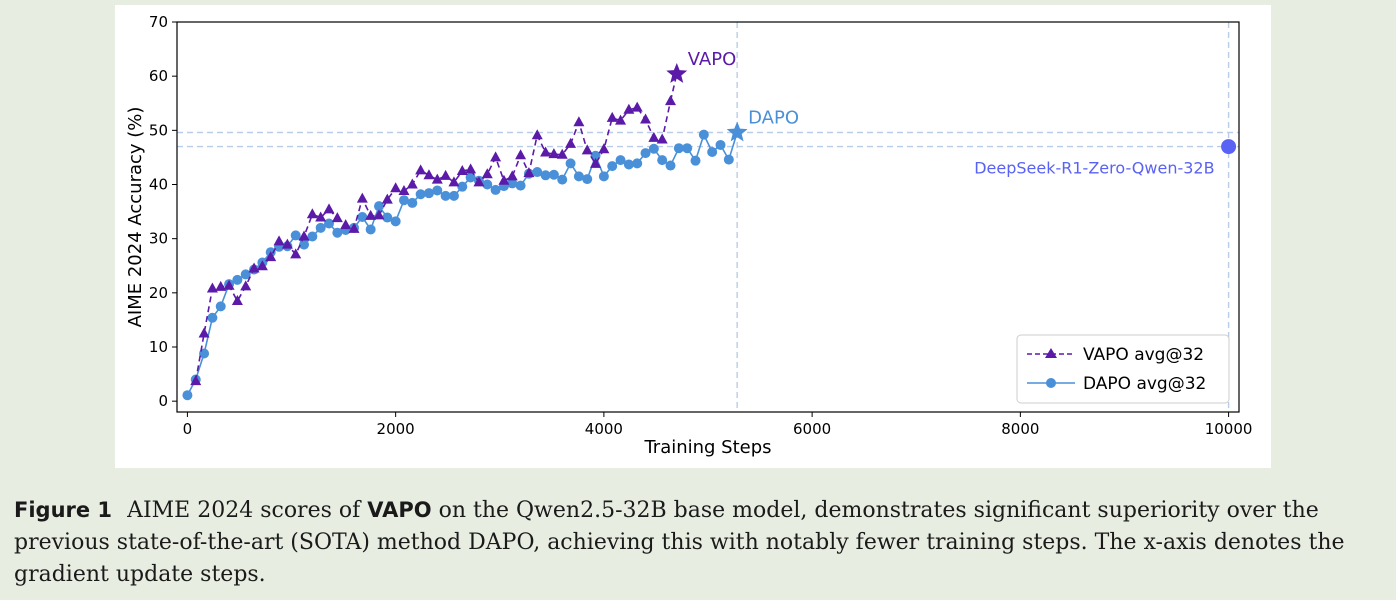  Describe the element at coordinates (158, 347) in the screenshot. I see `y-tick-label-1: 10` at that location.